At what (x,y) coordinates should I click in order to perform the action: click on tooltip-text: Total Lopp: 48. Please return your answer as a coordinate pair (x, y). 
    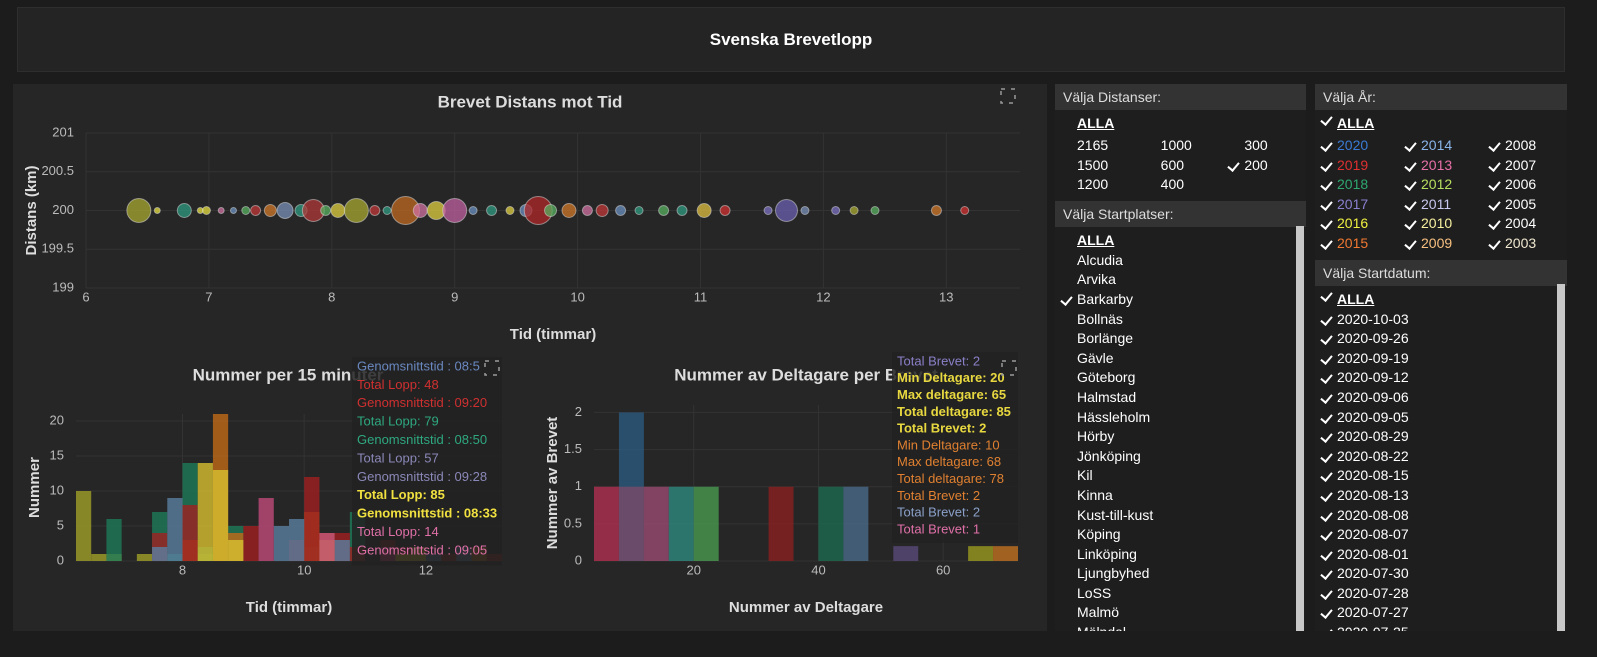
    Looking at the image, I should click on (398, 384).